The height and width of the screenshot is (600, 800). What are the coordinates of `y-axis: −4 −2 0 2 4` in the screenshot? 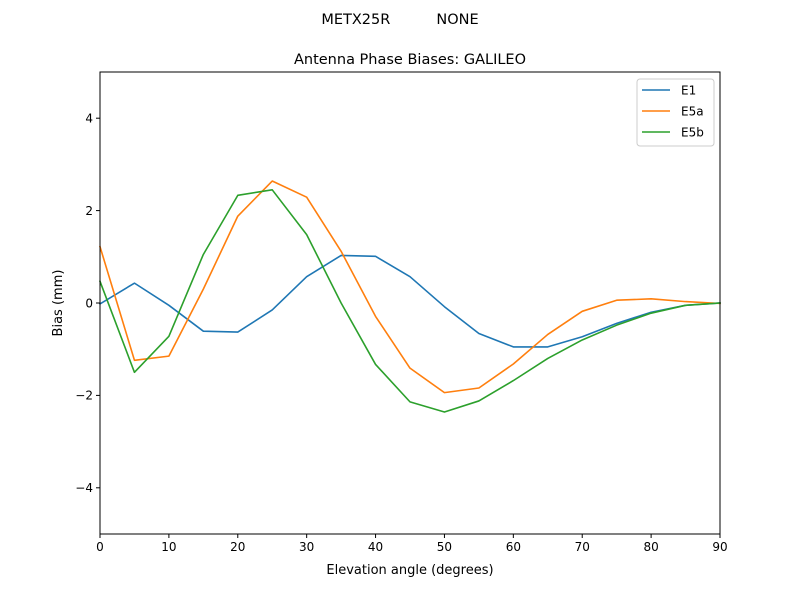 It's located at (87, 303).